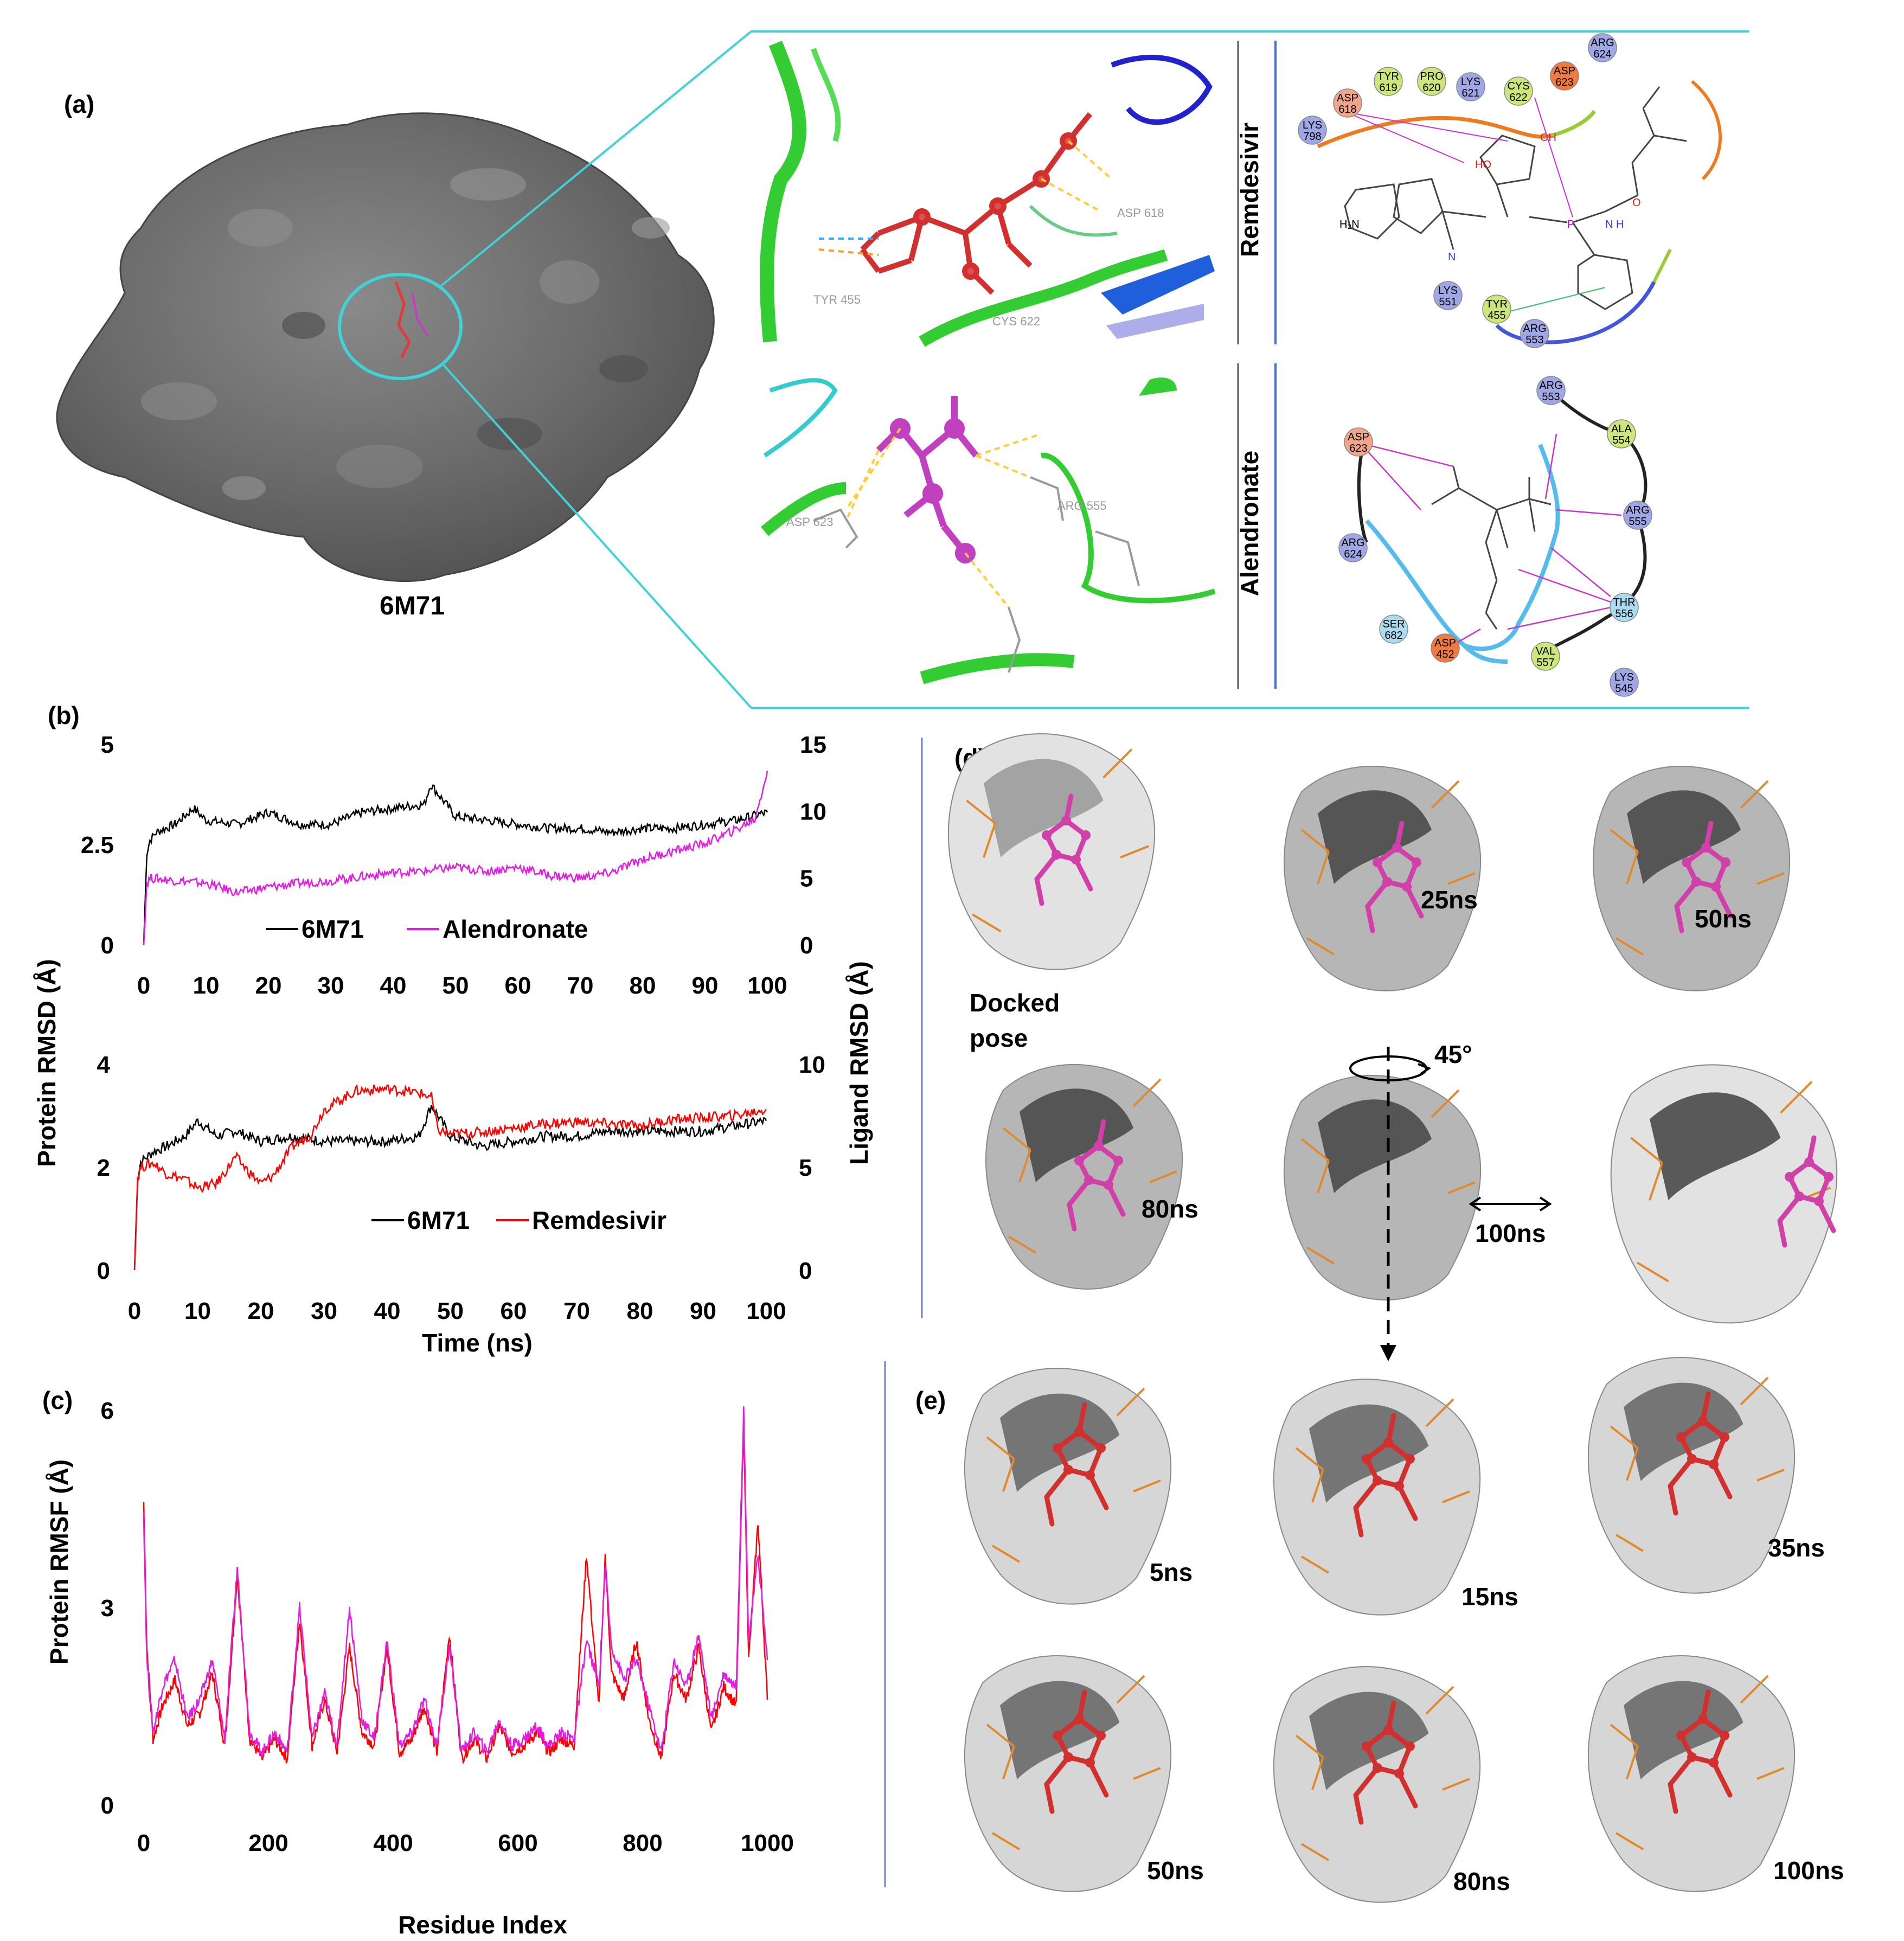 This screenshot has height=1941, width=1904. What do you see at coordinates (1312, 137) in the screenshot?
I see `residue-number: 798` at bounding box center [1312, 137].